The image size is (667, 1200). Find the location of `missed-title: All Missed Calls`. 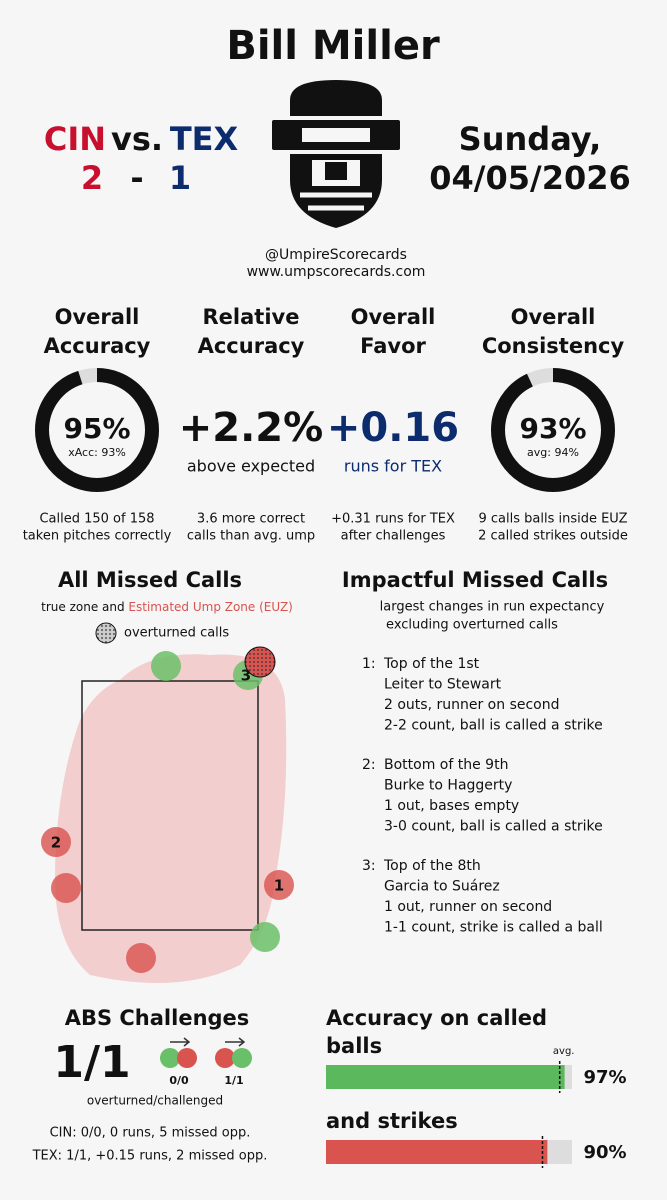

missed-title: All Missed Calls is located at coordinates (150, 580).